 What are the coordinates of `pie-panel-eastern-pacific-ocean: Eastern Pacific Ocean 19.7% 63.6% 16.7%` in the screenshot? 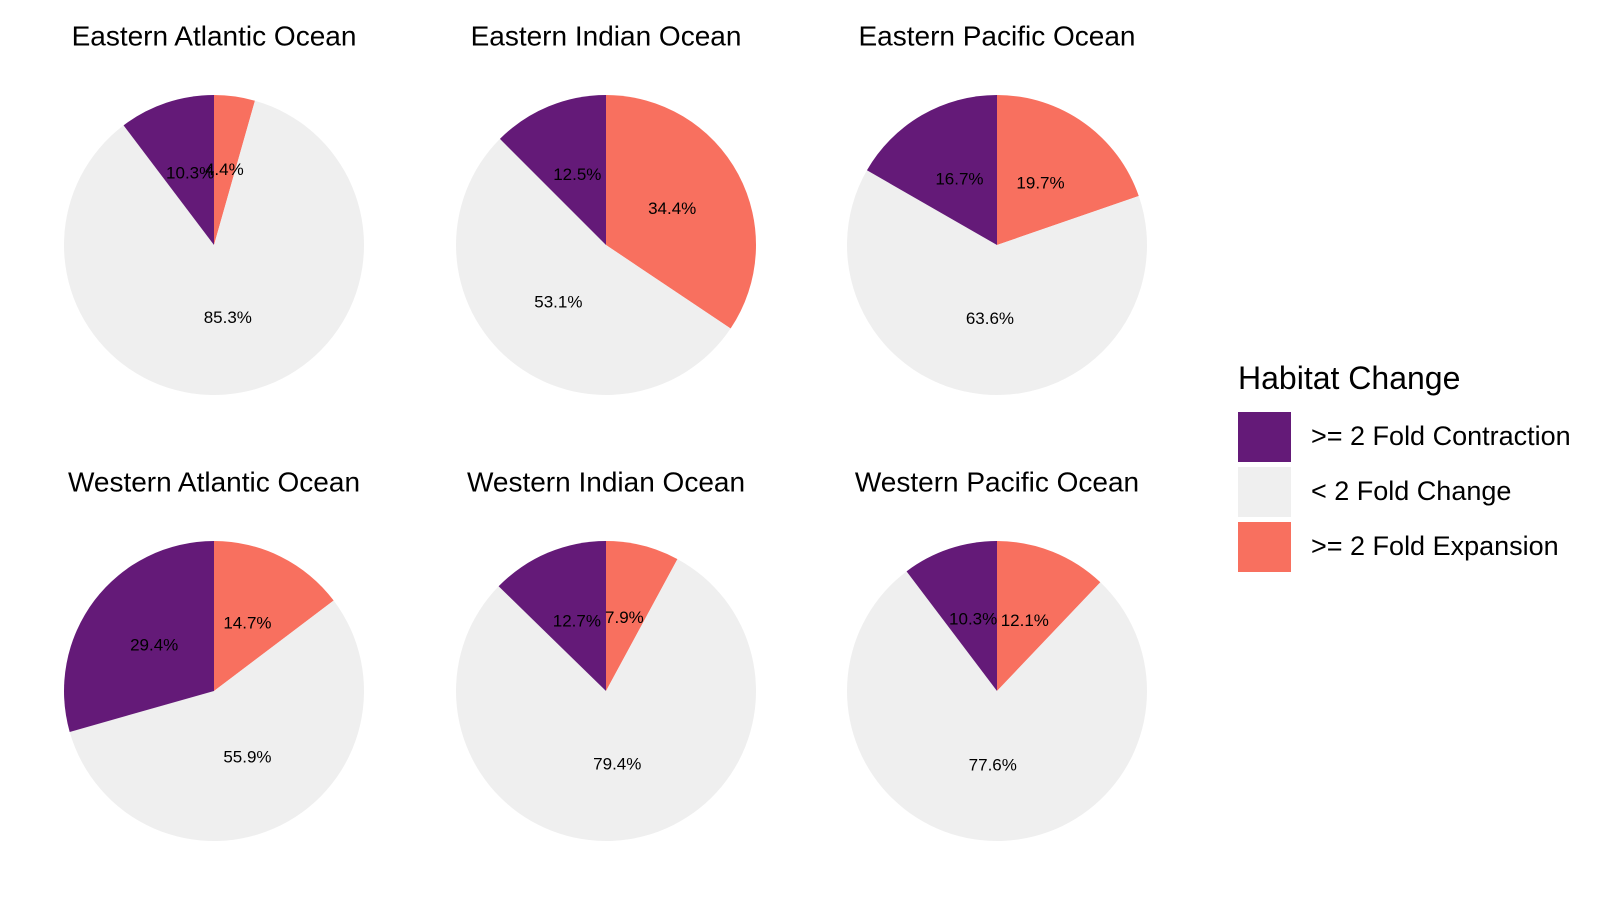 It's located at (996, 207).